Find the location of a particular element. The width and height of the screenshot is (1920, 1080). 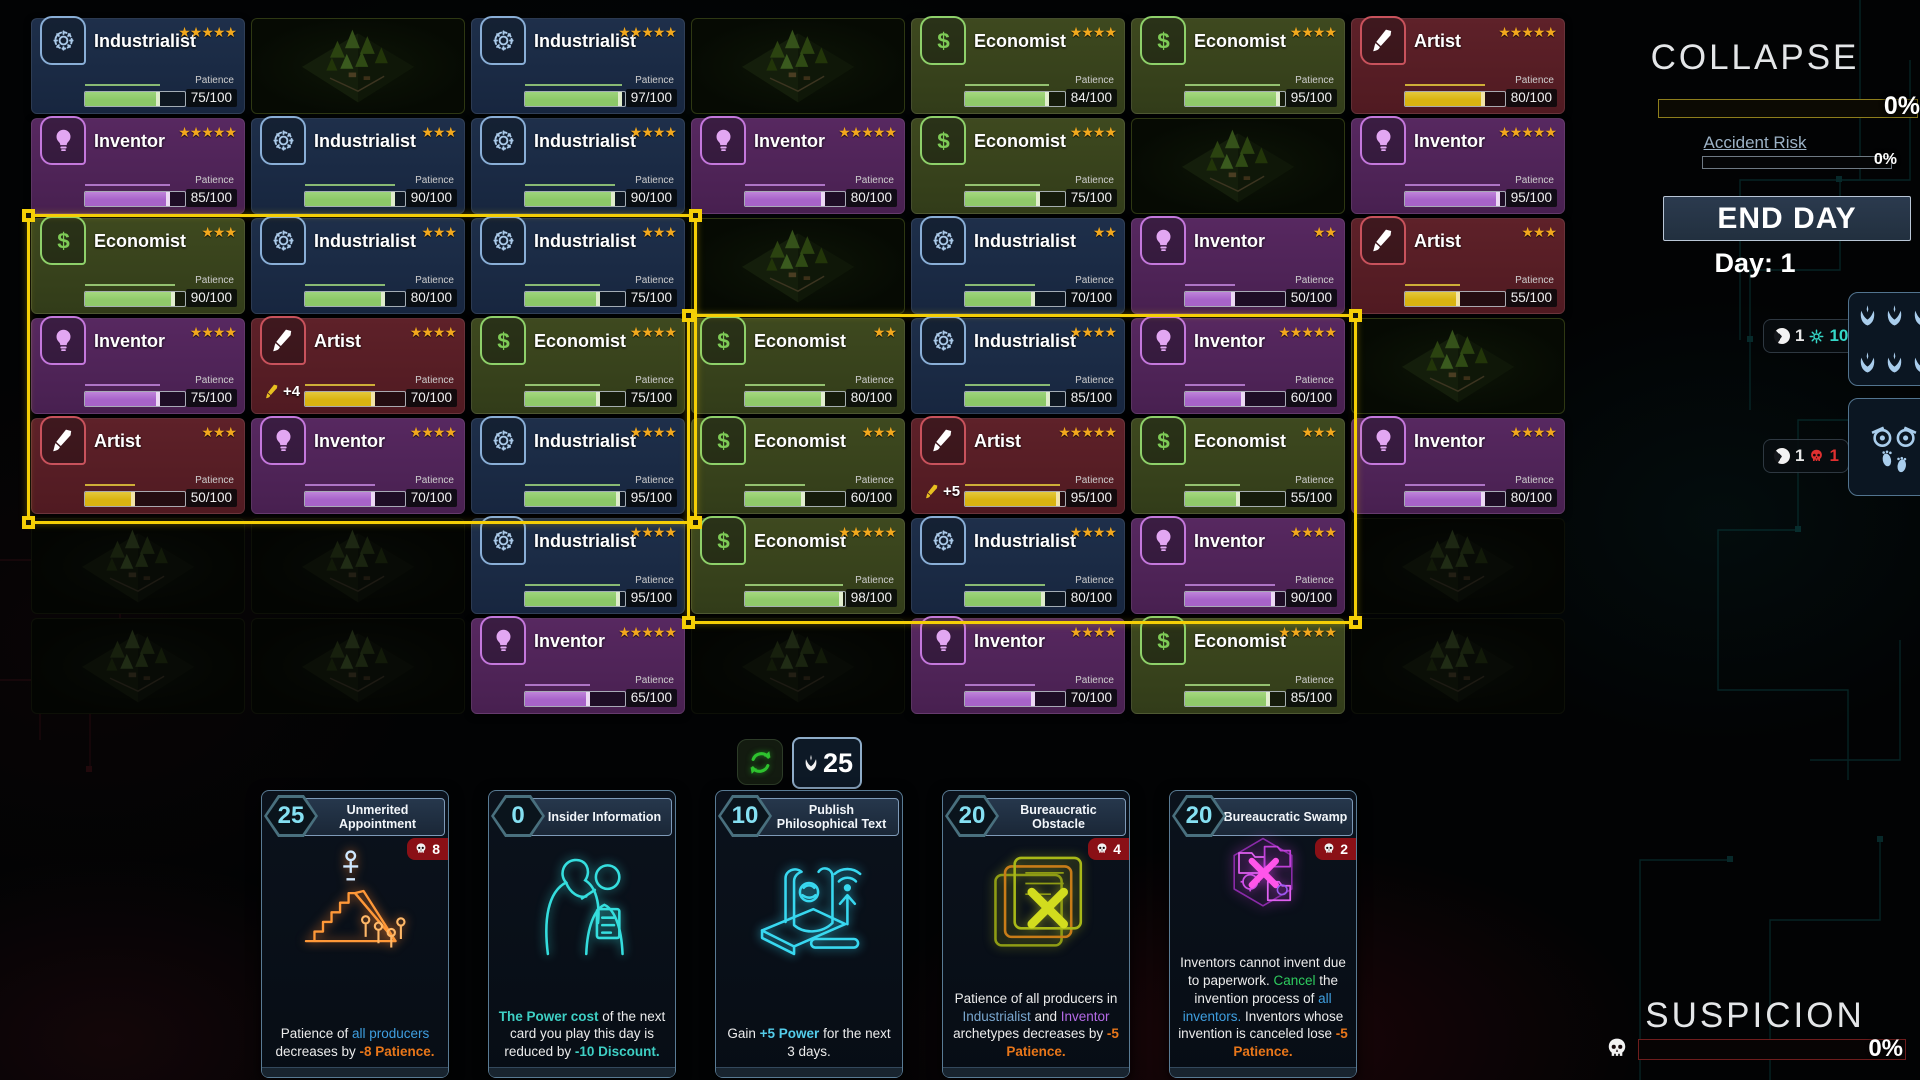

unit-card: Inventor ★★★★ Patience 80/100 is located at coordinates (1458, 465).